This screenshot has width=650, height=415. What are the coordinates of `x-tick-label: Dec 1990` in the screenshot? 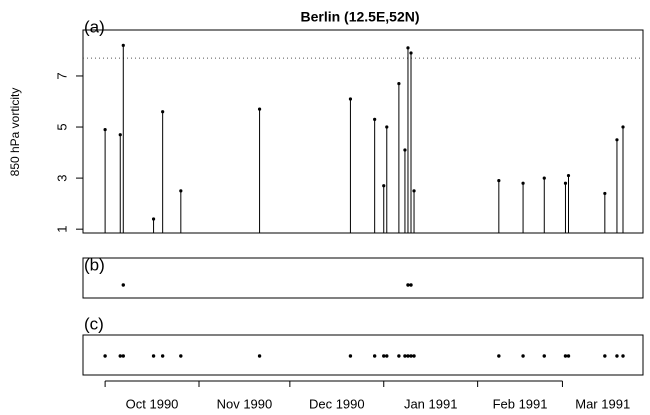 It's located at (337, 403).